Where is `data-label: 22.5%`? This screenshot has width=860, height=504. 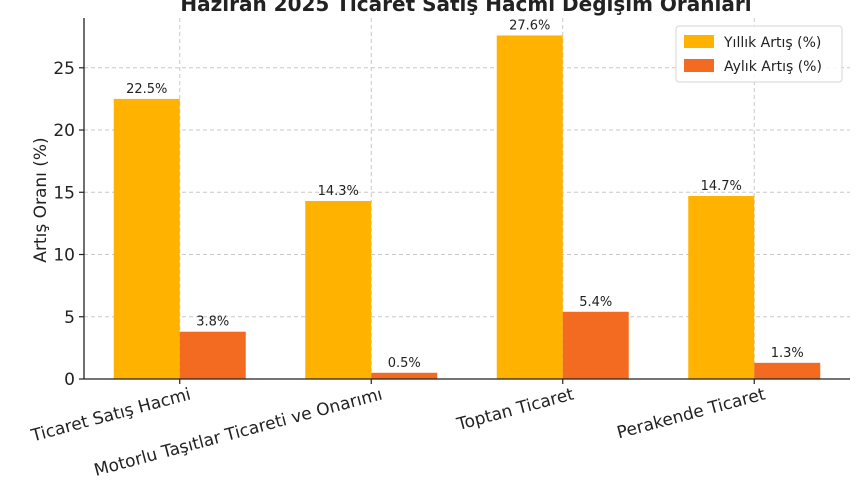 data-label: 22.5% is located at coordinates (146, 89).